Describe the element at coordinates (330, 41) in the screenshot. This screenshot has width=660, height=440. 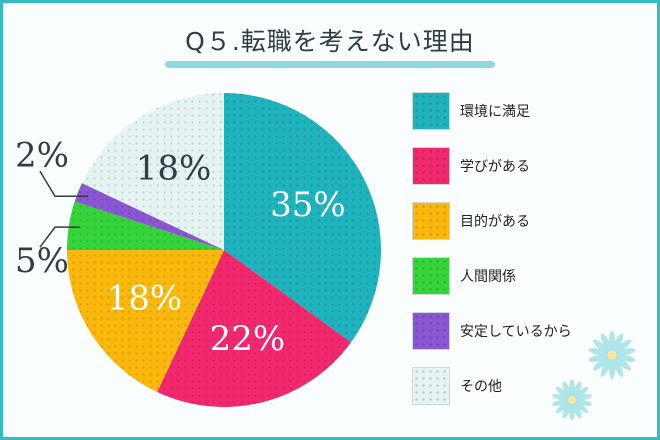
I see `chart-title: Q５.転職を考えない理由` at that location.